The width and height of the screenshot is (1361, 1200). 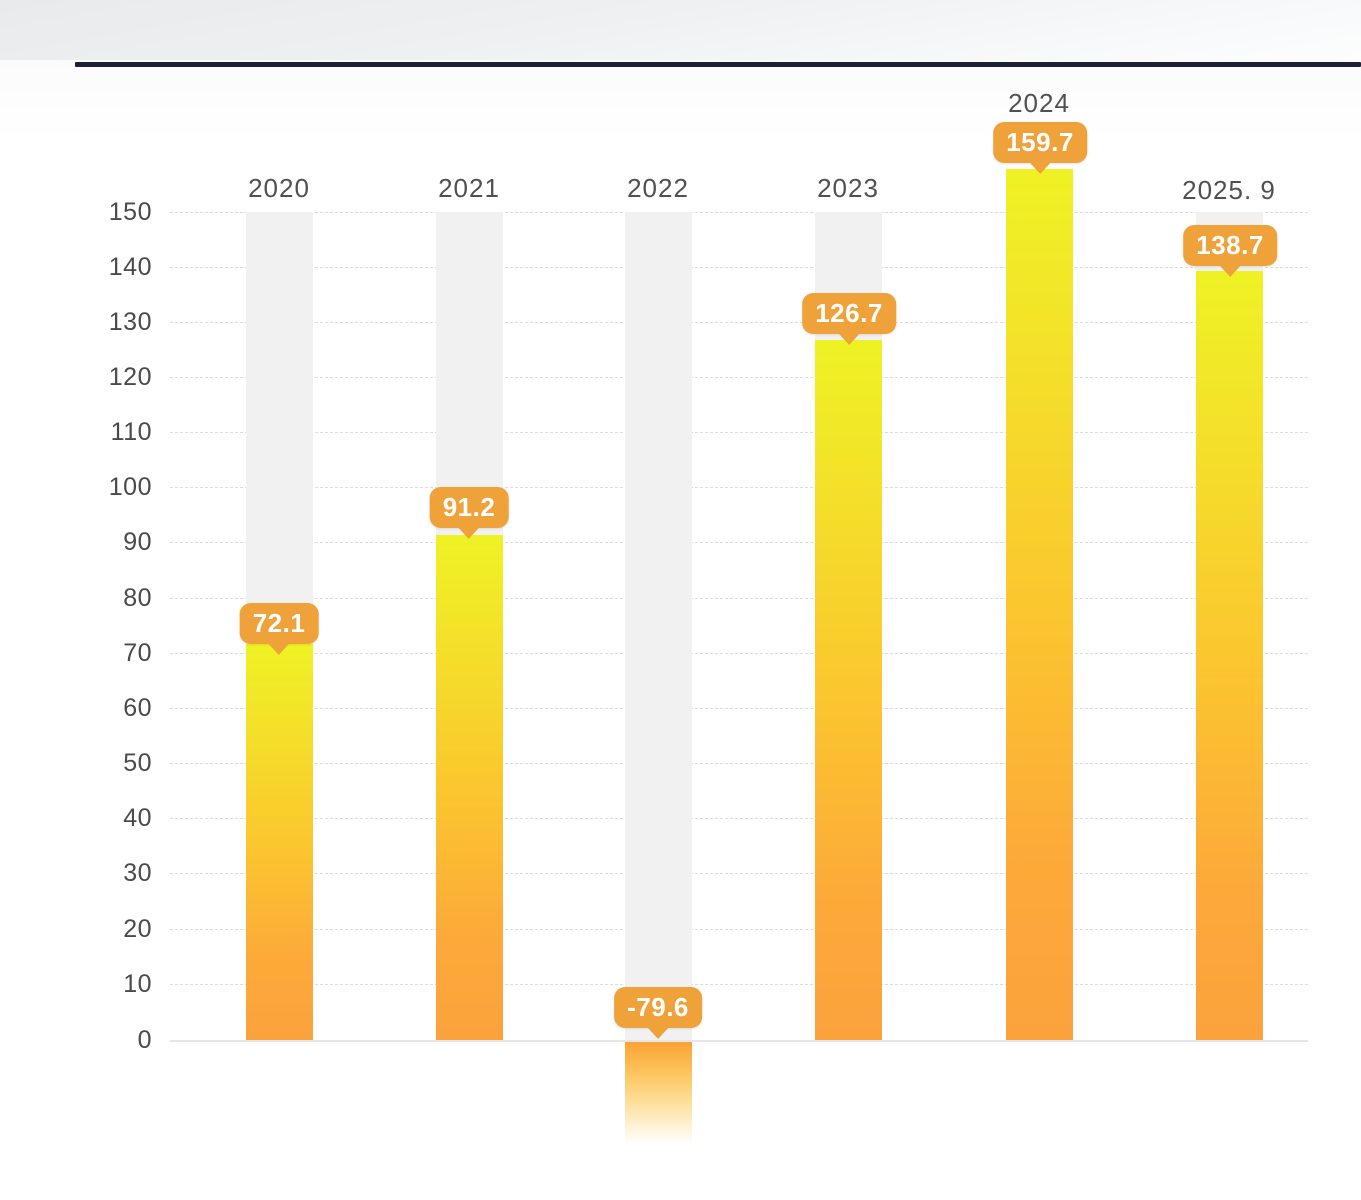 What do you see at coordinates (1230, 251) in the screenshot?
I see `value-bubble-2025: 138.7` at bounding box center [1230, 251].